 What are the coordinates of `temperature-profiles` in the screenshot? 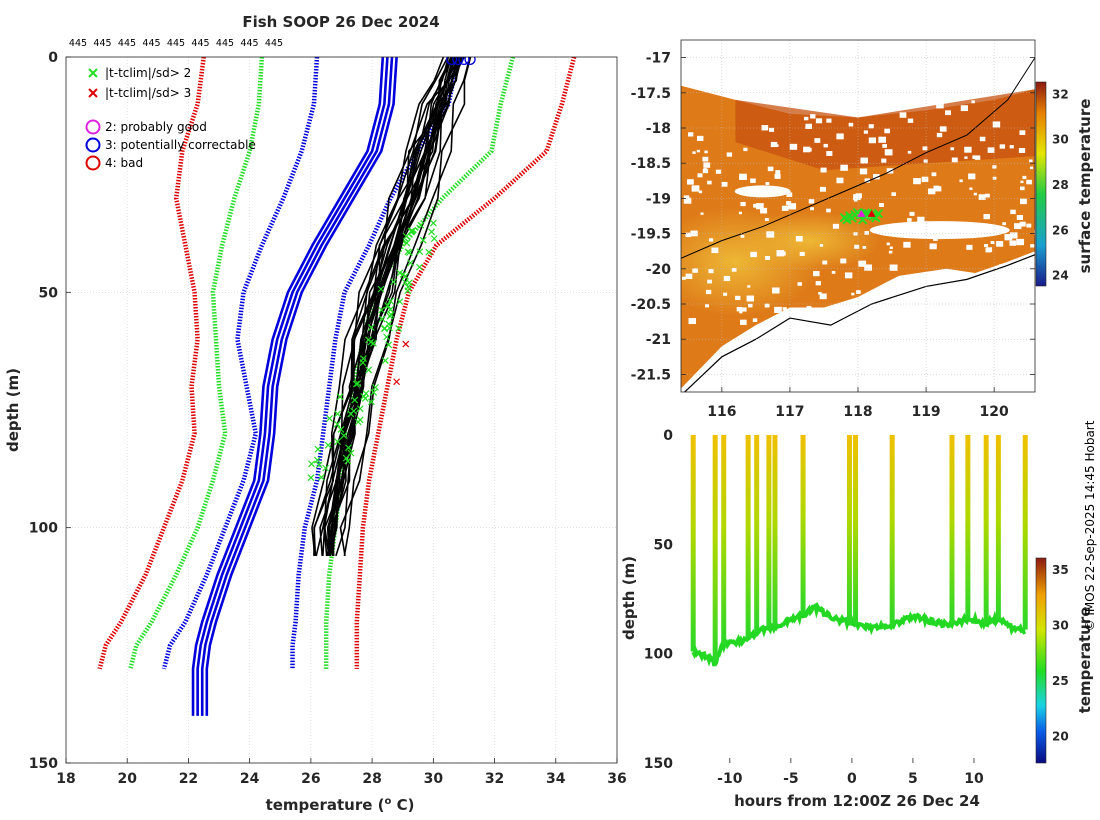 It's located at (391, 307).